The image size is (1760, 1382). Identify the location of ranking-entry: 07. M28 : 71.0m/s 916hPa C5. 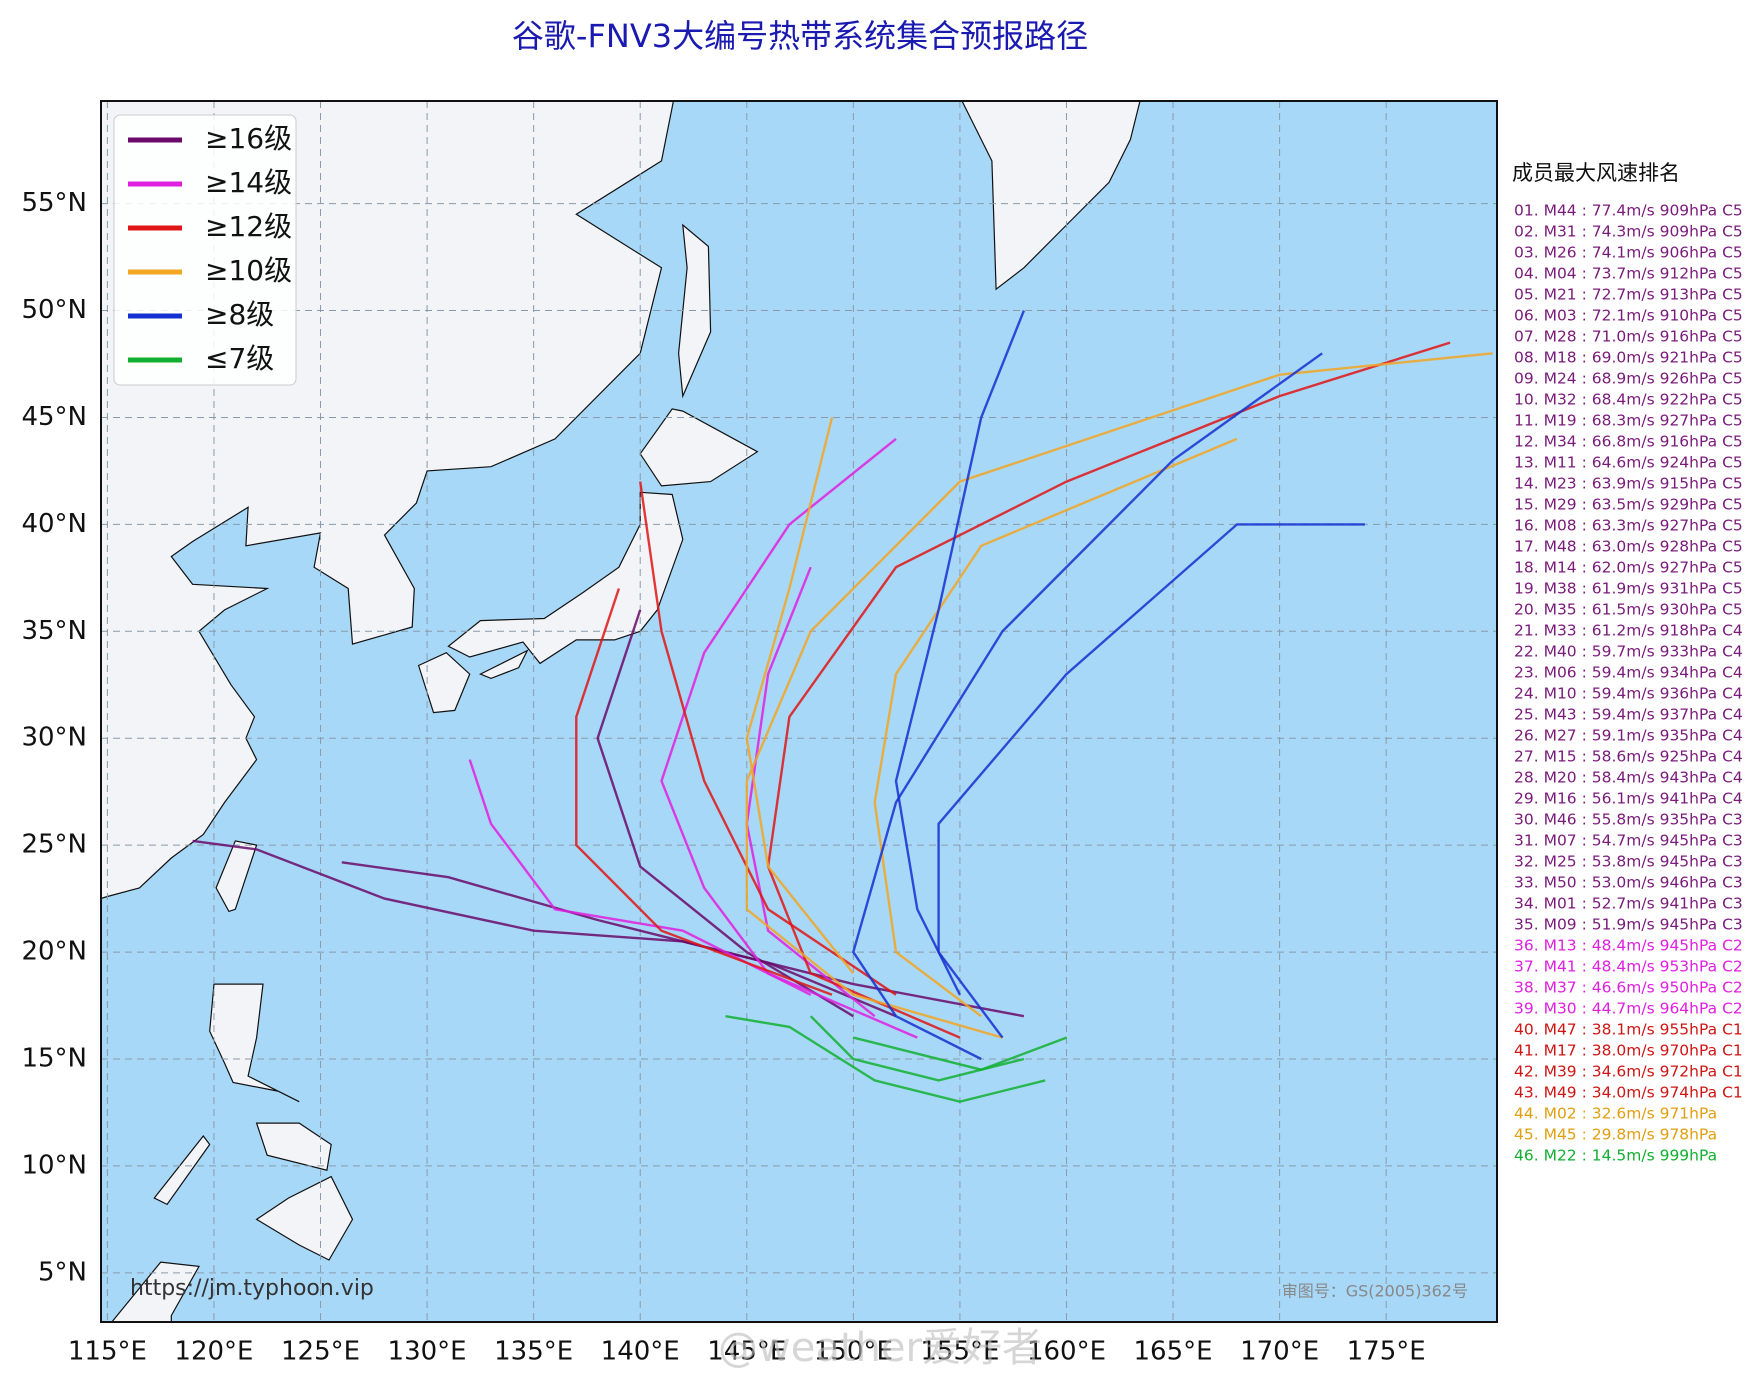
(1628, 337).